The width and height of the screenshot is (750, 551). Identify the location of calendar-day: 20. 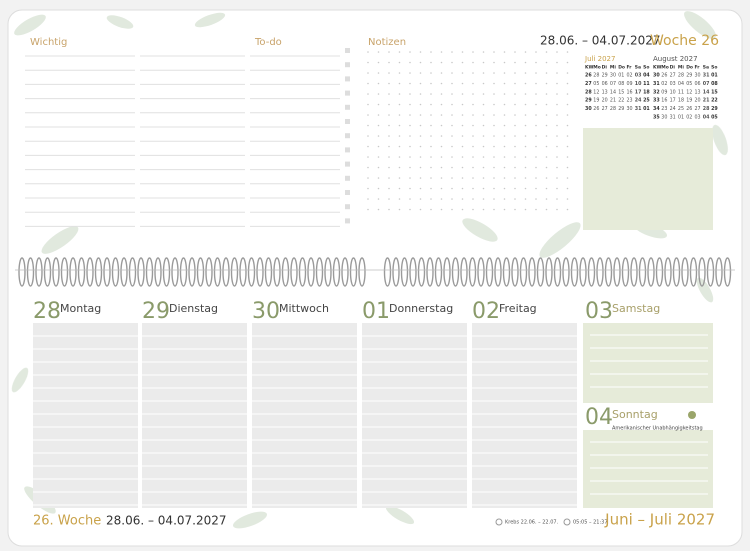
(605, 101).